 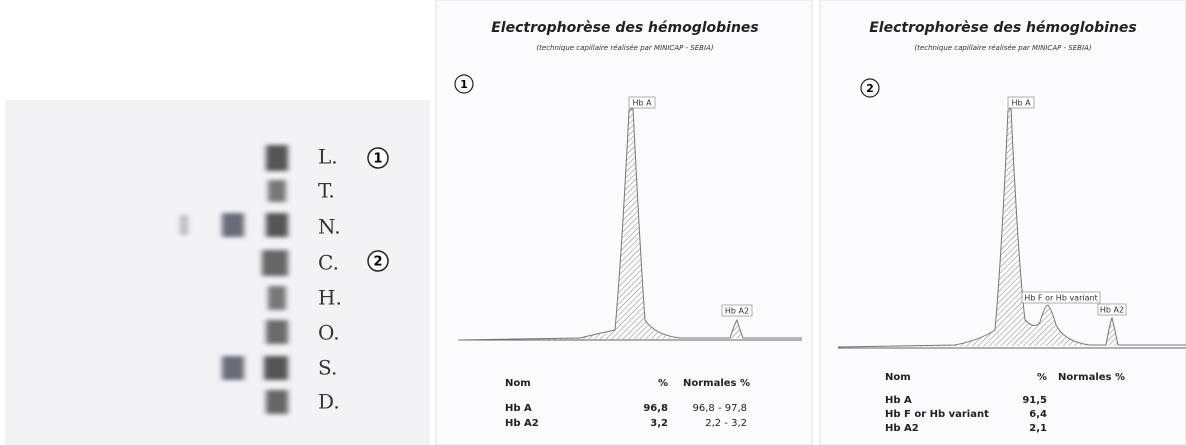 What do you see at coordinates (1034, 400) in the screenshot?
I see `table-cell: 91,5` at bounding box center [1034, 400].